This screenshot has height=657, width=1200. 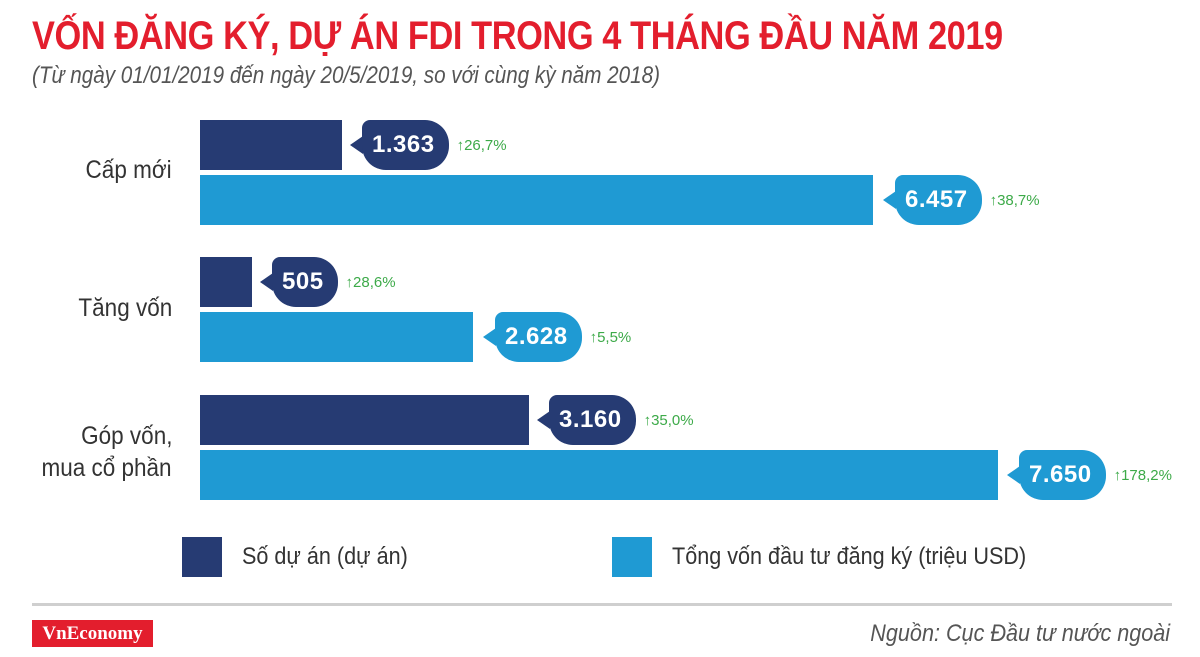 I want to click on change-label: ↑178,2%, so click(x=1142, y=475).